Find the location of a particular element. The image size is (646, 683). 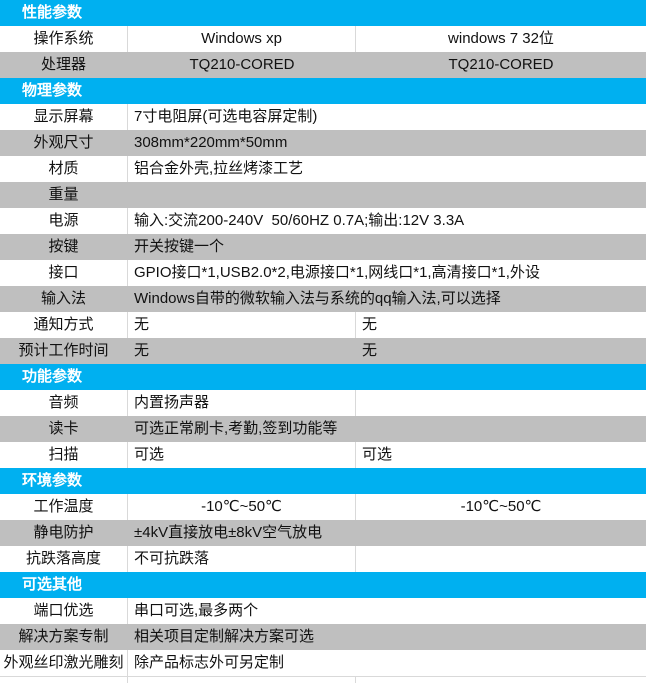

spec-row: 读卡 可选正常刷卡,考勤,签到功能等 is located at coordinates (323, 429).